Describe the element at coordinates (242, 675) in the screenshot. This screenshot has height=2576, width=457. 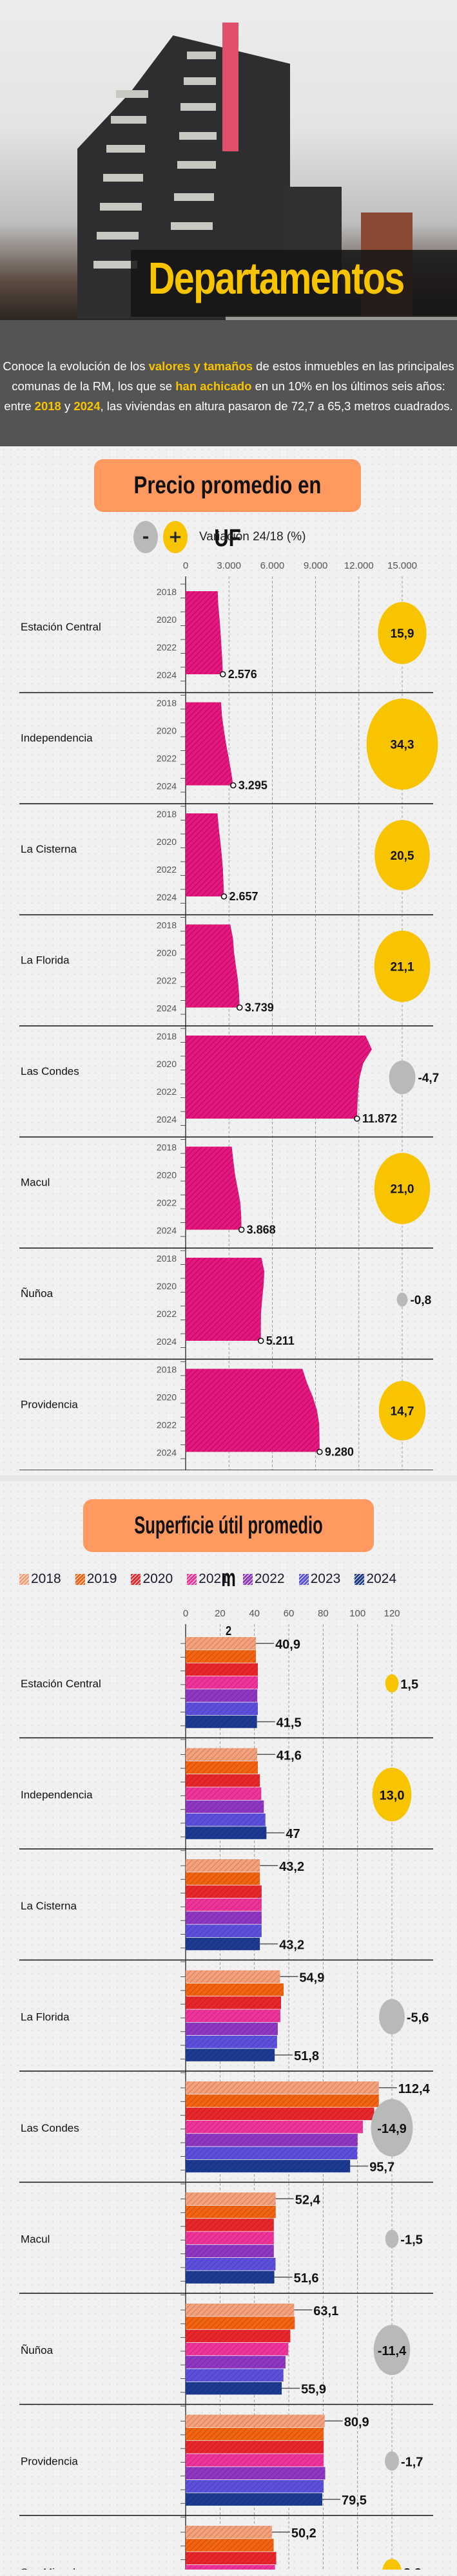
I see `value-label-2024: 2.576` at that location.